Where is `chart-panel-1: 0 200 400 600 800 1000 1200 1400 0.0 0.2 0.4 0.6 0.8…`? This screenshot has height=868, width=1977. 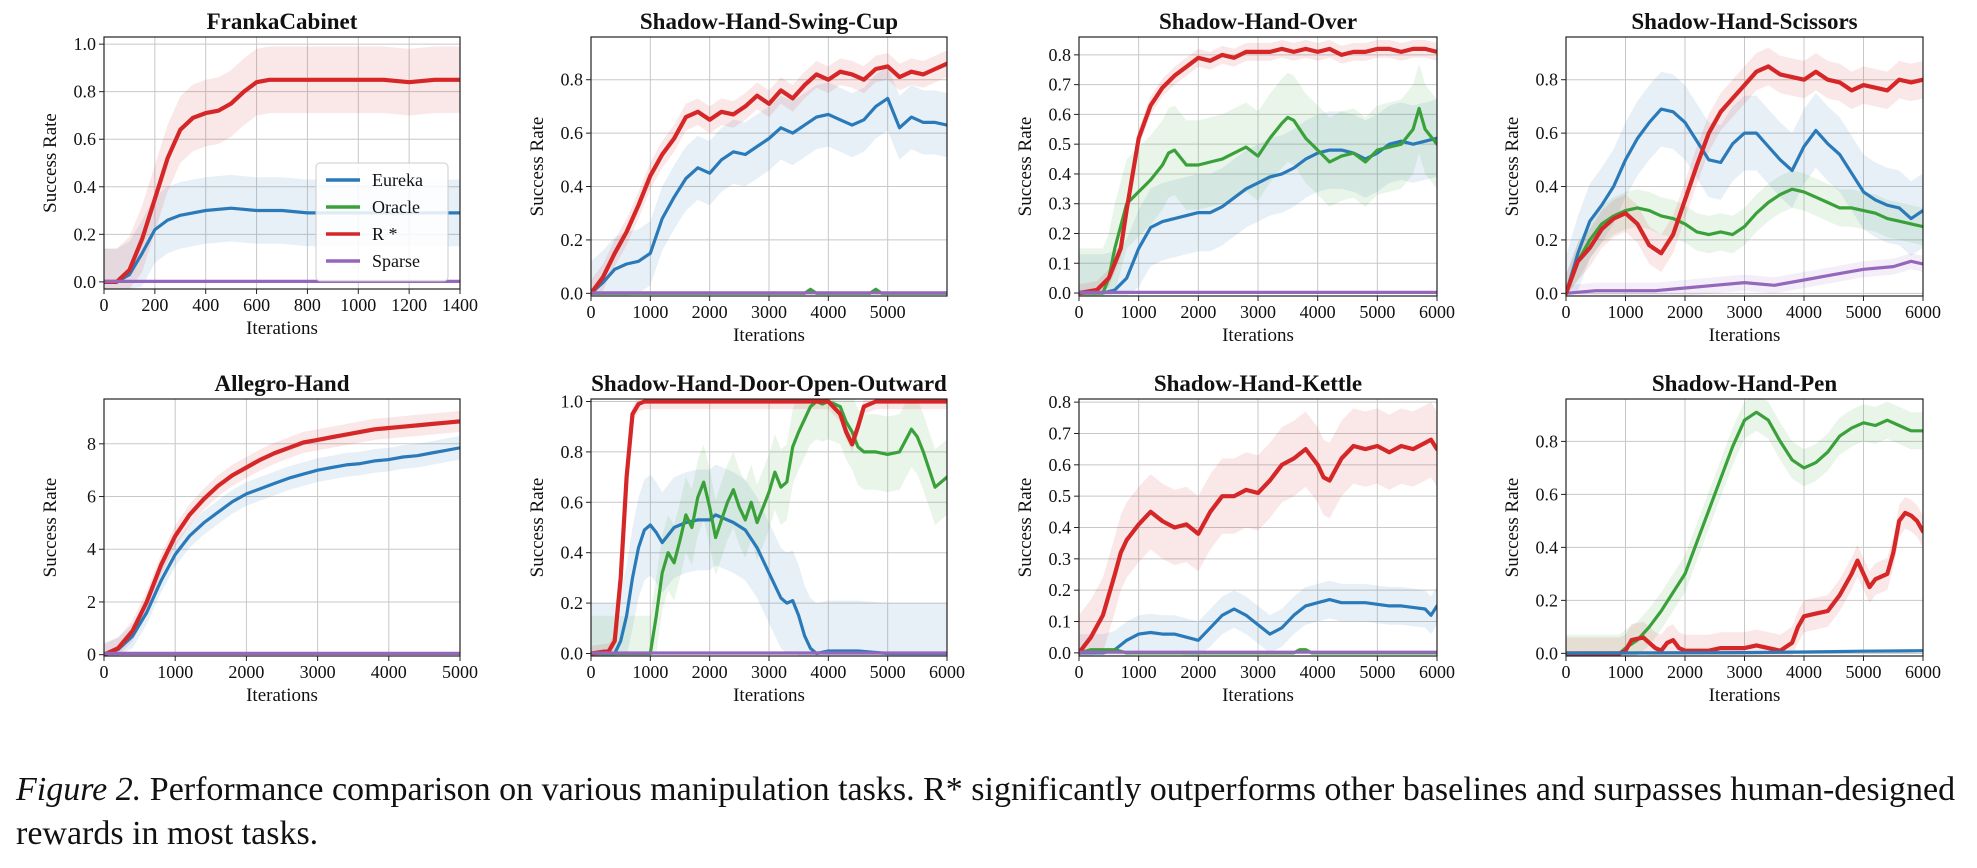 chart-panel-1: 0 200 400 600 800 1000 1200 1400 0.0 0.2 0.4 0.6 0.8… is located at coordinates (259, 174).